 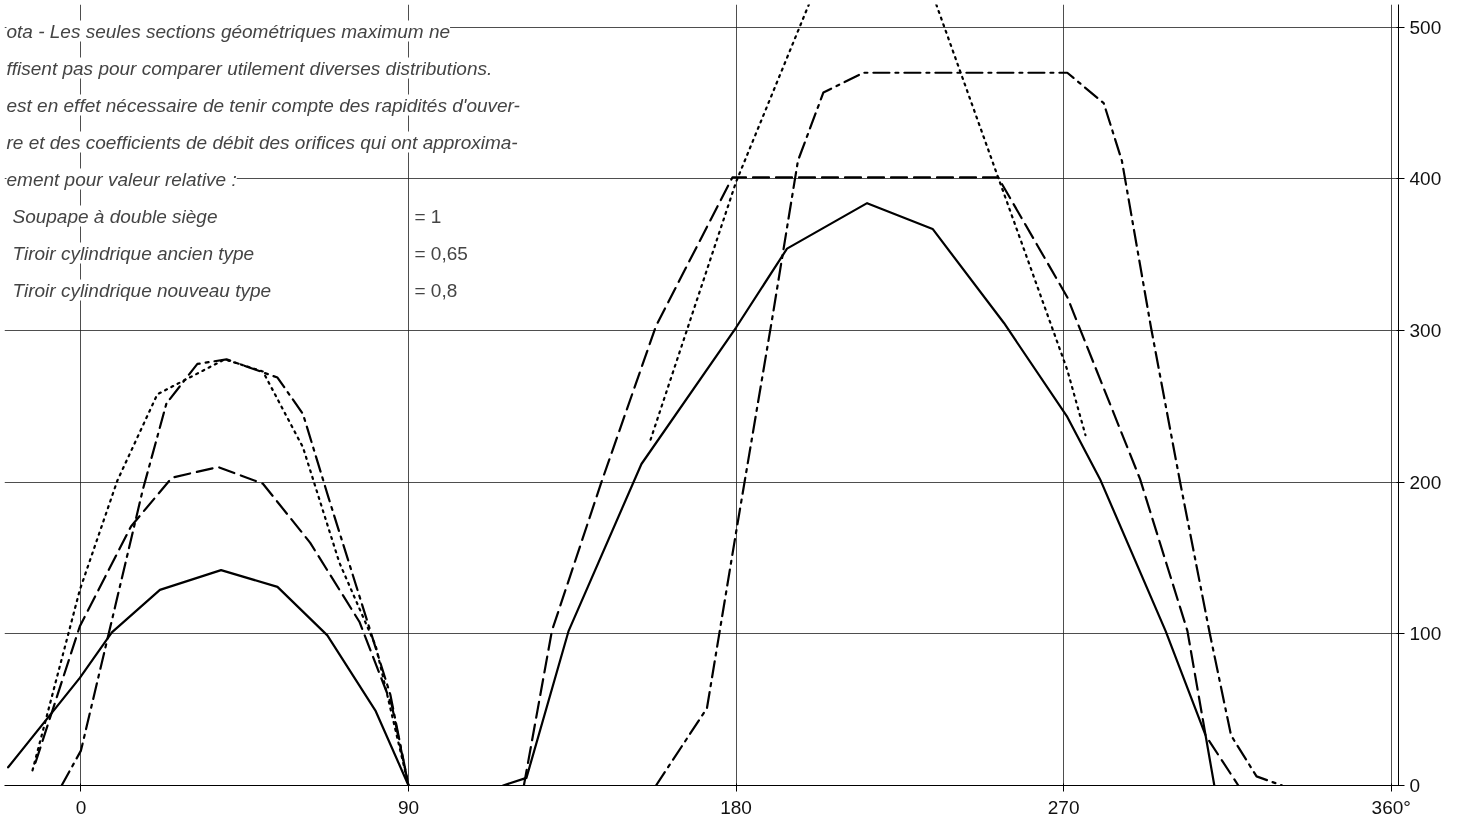 What do you see at coordinates (240, 253) in the screenshot?
I see `text: Tiroir cylindrique ancien type = 0,65` at bounding box center [240, 253].